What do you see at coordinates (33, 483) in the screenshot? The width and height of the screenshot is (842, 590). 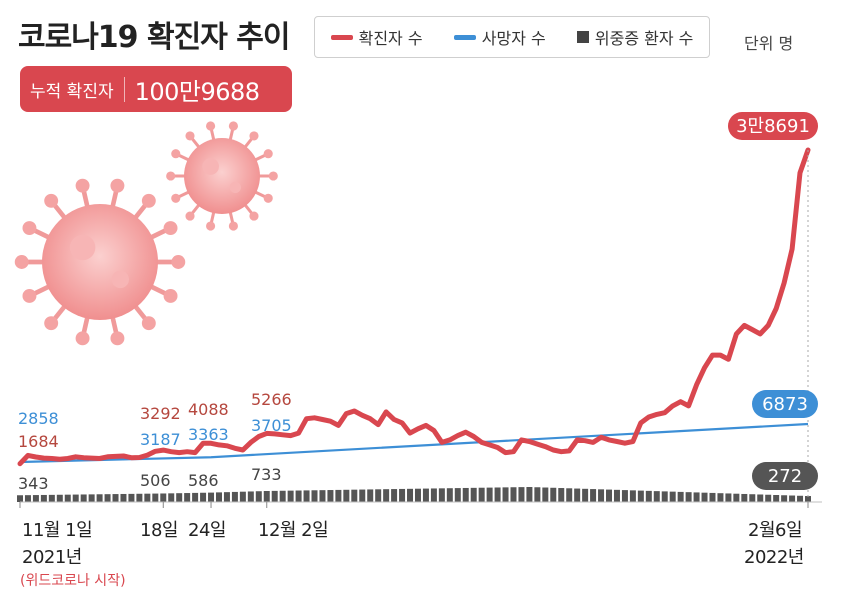 I see `annotation-severe: 343` at bounding box center [33, 483].